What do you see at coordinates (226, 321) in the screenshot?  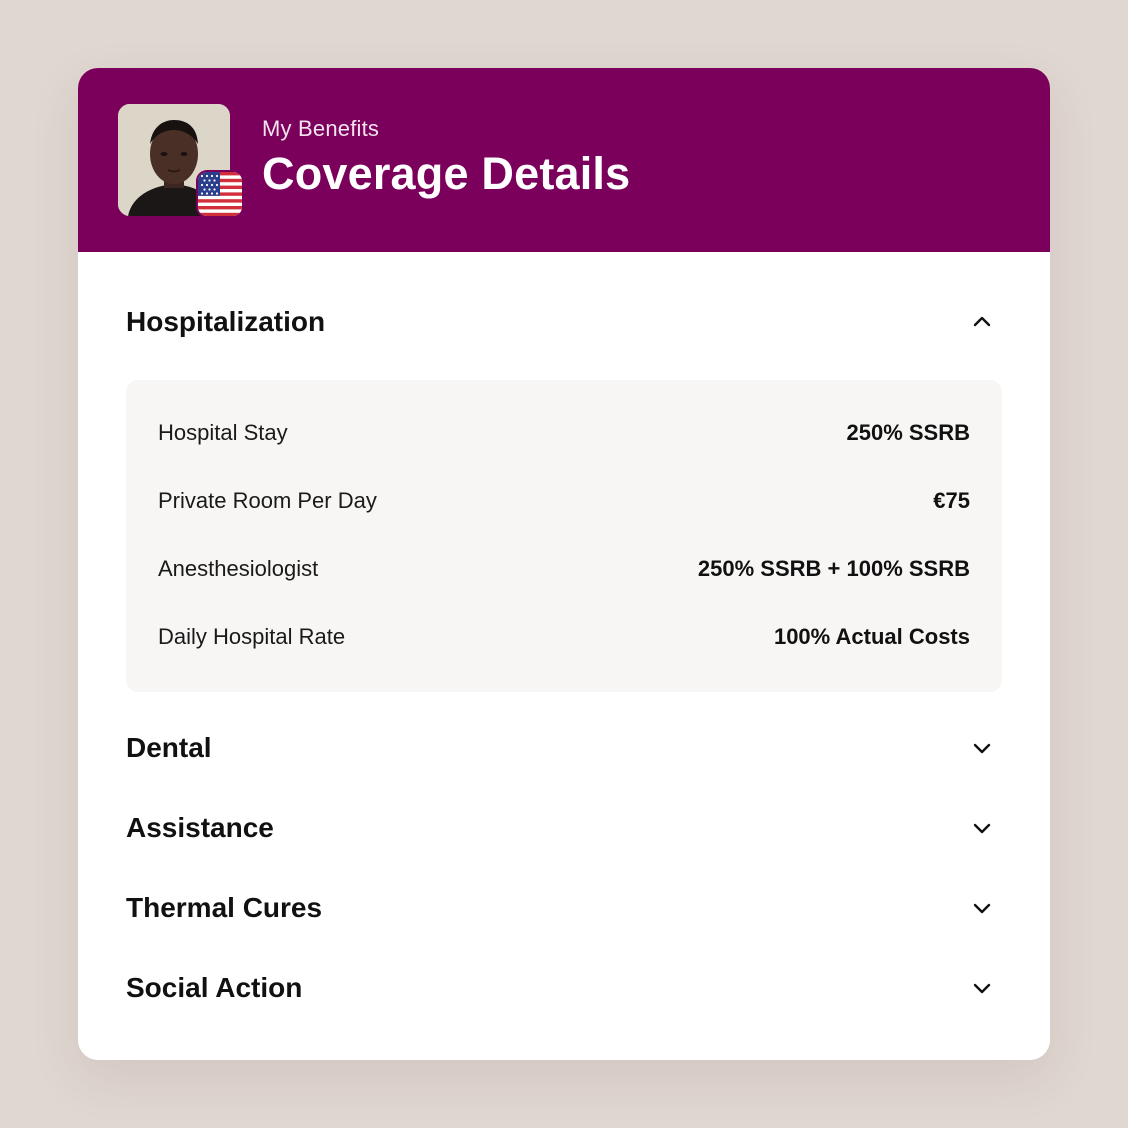 I see `section-title: Hospitalization` at bounding box center [226, 321].